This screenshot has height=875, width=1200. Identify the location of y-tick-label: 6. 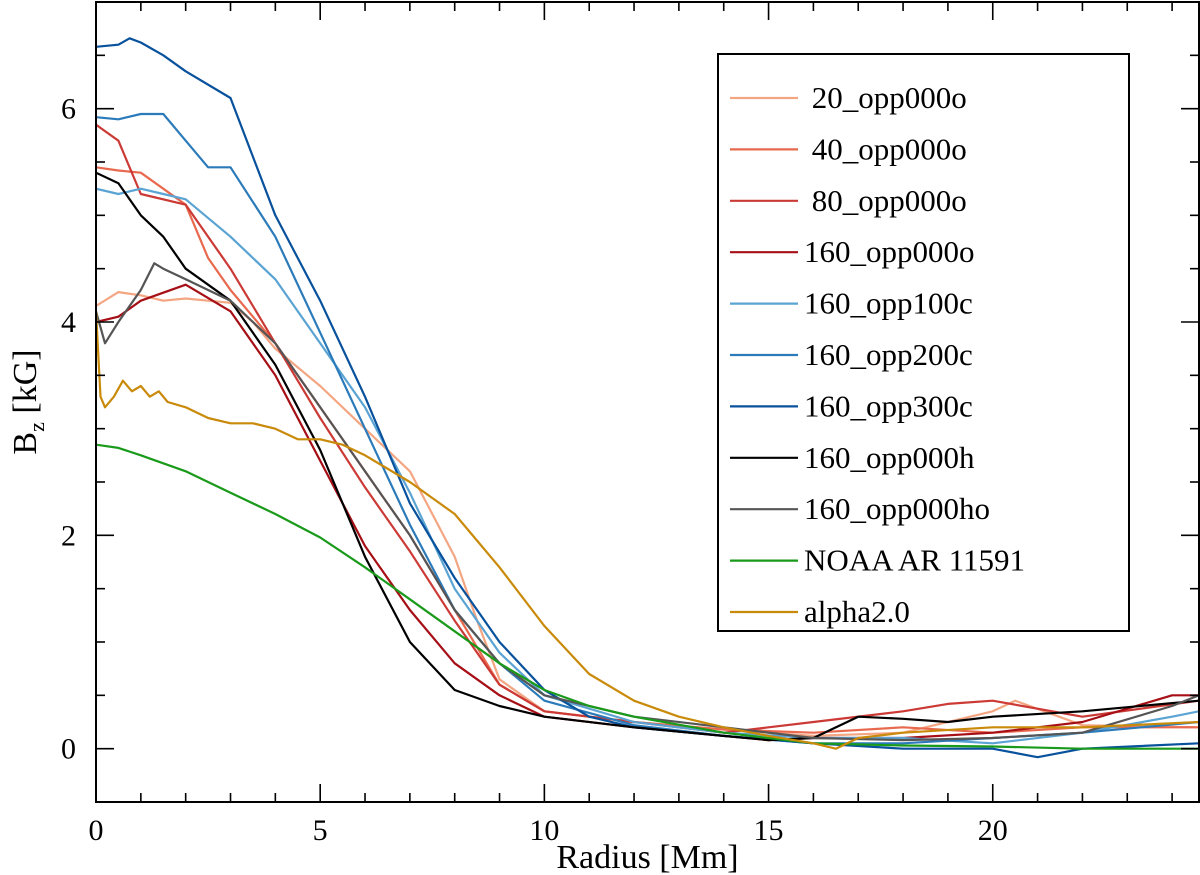
(68, 109).